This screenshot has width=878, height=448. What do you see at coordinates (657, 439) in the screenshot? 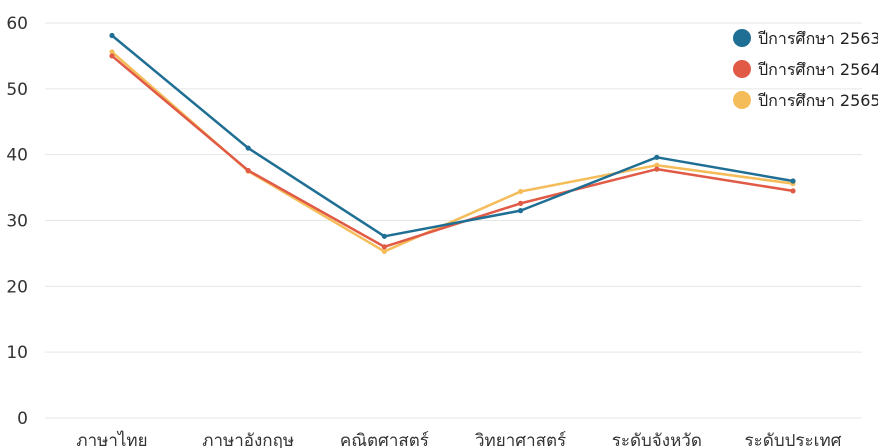
I see `x-tick-label: ระดับจังหวัด` at bounding box center [657, 439].